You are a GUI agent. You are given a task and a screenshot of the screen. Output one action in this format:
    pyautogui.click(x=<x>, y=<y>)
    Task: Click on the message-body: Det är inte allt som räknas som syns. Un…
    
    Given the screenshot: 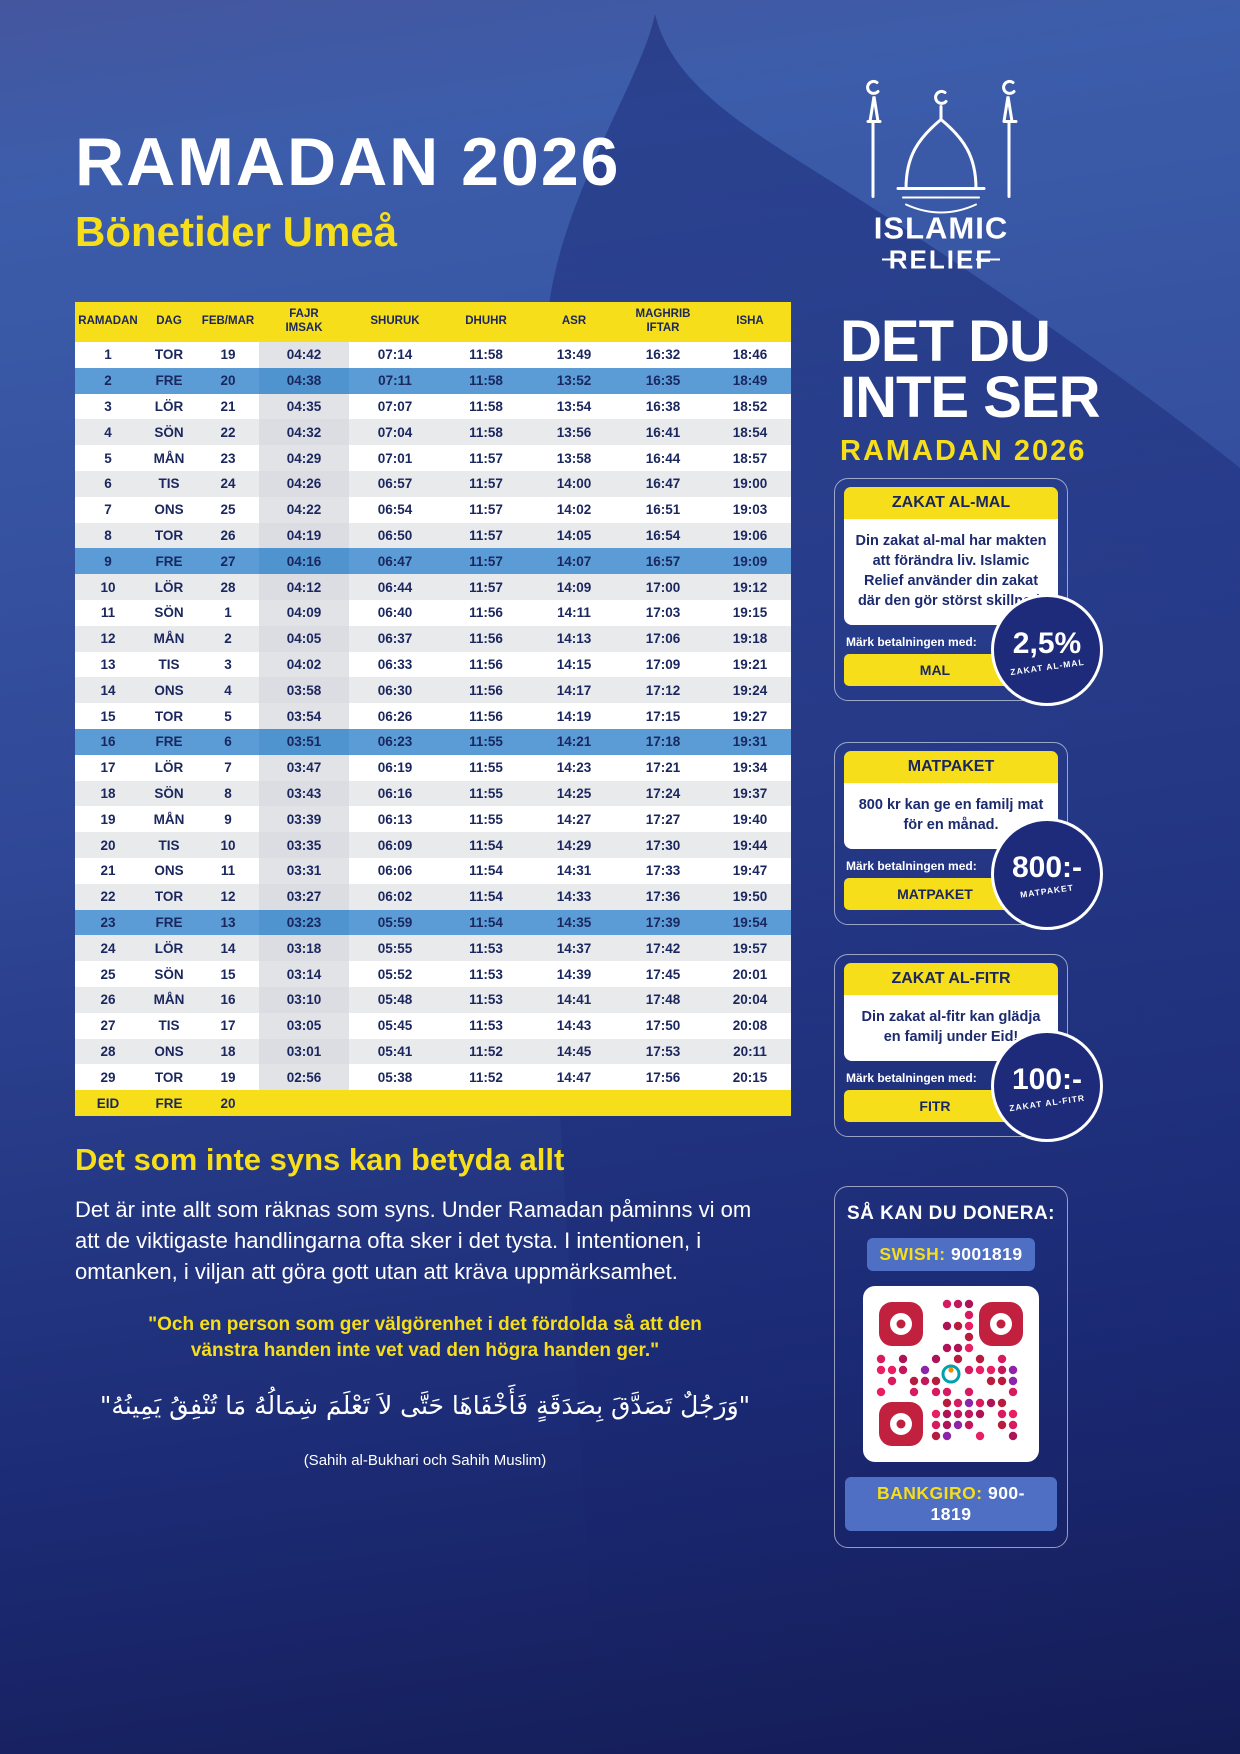 What is the action you would take?
    pyautogui.click(x=413, y=1241)
    